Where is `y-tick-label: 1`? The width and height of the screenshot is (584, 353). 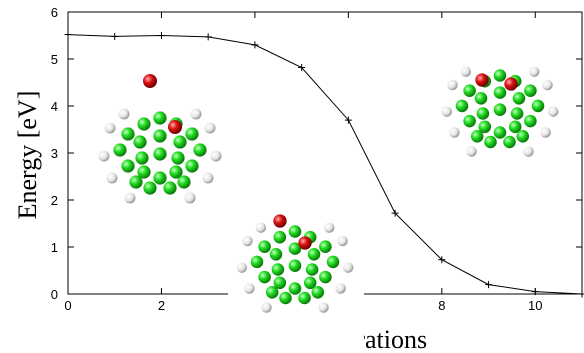
y-tick-label: 1 is located at coordinates (54, 247).